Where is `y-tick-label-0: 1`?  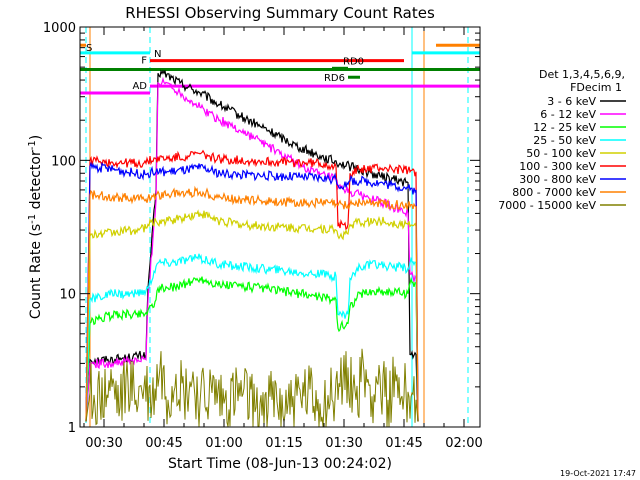
y-tick-label-0: 1 is located at coordinates (72, 428).